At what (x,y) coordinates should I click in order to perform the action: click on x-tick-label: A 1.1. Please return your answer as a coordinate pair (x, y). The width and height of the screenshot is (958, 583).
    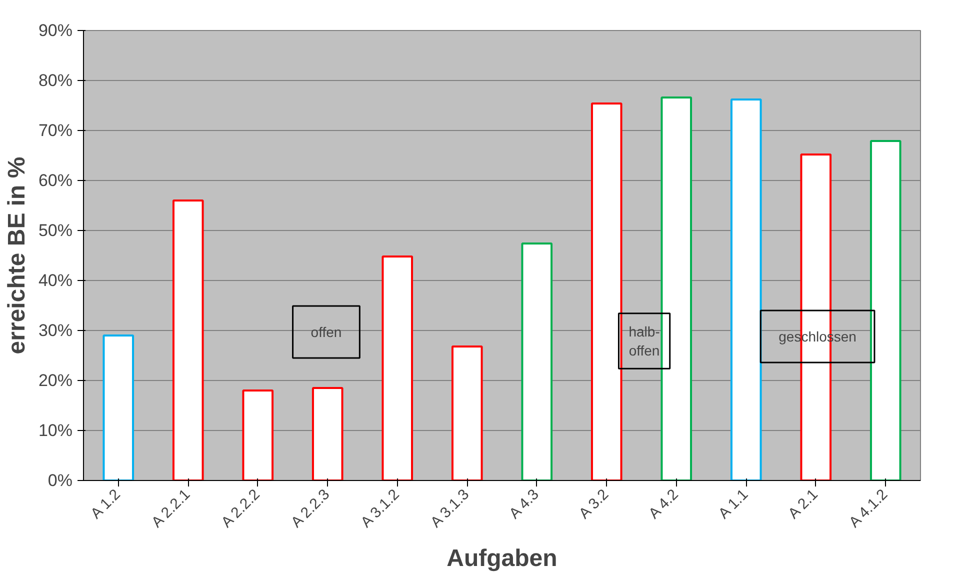
    Looking at the image, I should click on (733, 504).